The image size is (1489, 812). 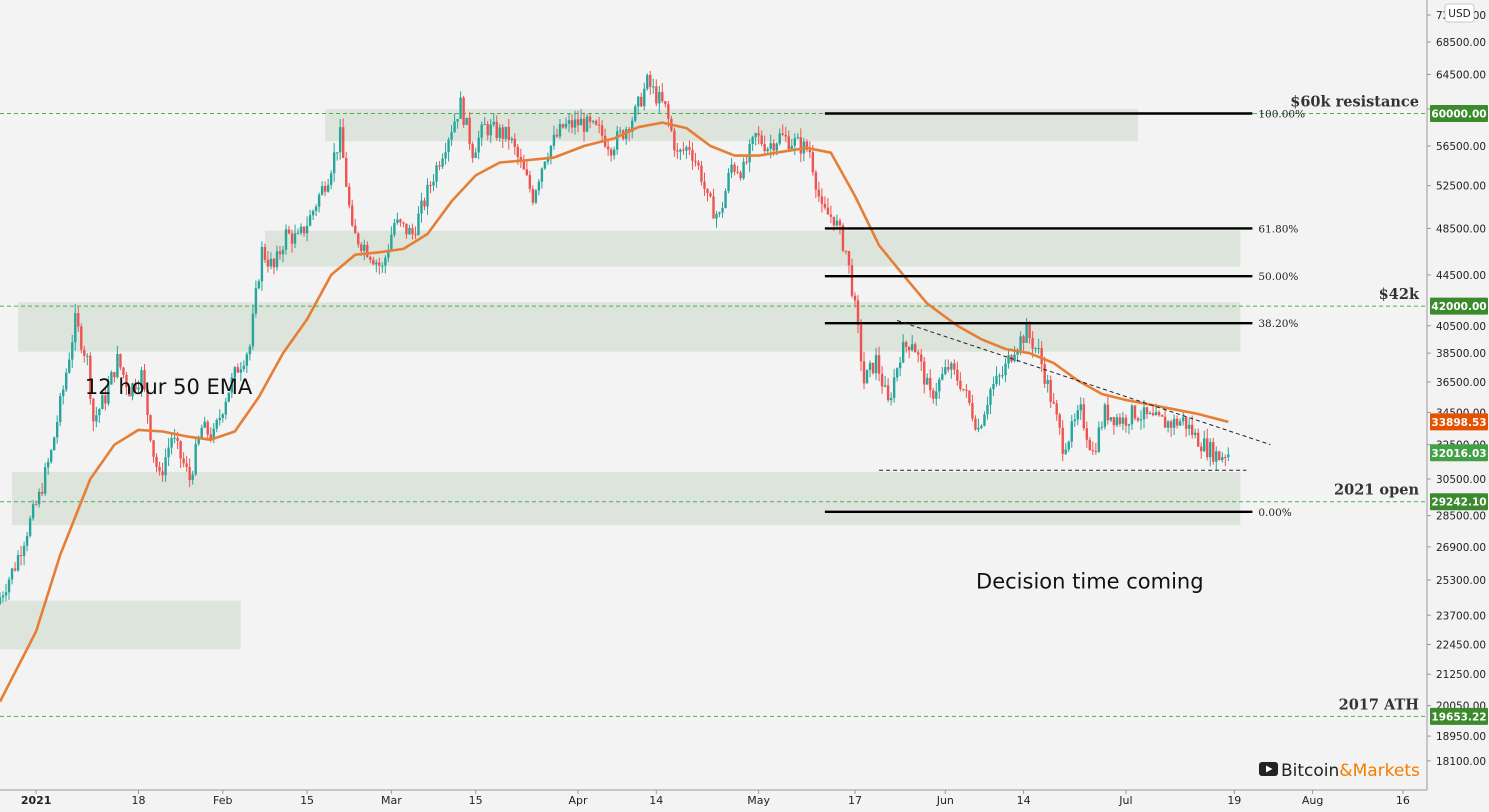 What do you see at coordinates (1458, 114) in the screenshot?
I see `price-badge-1-text: 60000.00` at bounding box center [1458, 114].